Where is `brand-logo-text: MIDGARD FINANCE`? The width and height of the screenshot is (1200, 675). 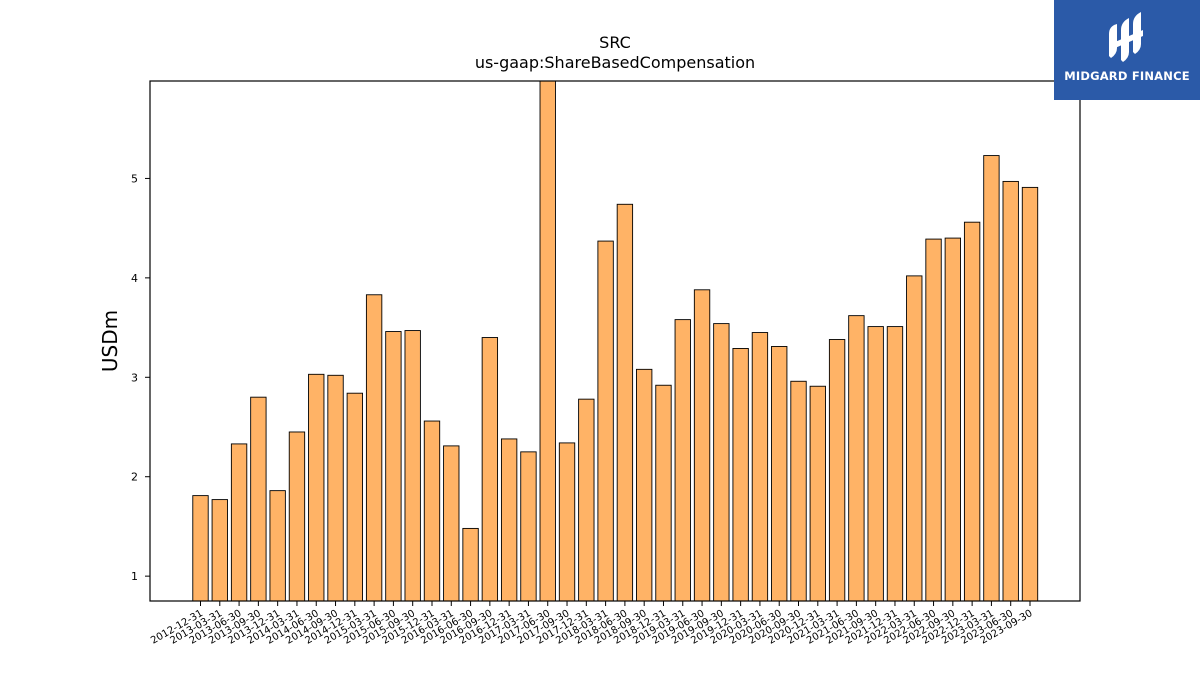
brand-logo-text: MIDGARD FINANCE is located at coordinates (1127, 76).